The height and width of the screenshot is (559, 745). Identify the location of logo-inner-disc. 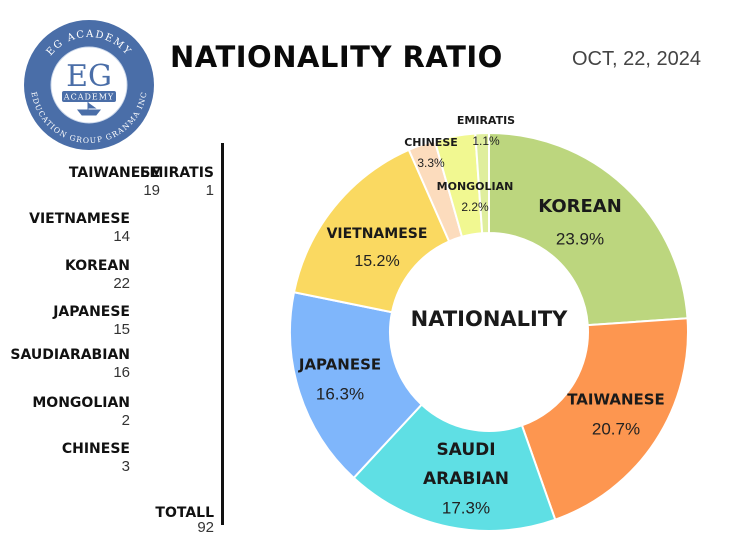
(89, 85).